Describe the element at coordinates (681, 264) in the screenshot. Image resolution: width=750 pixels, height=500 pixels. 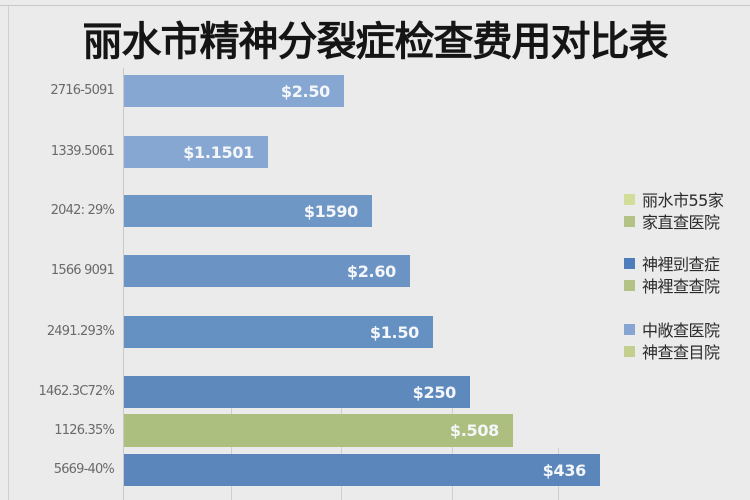
I see `legend-label: 神裡剅查症` at that location.